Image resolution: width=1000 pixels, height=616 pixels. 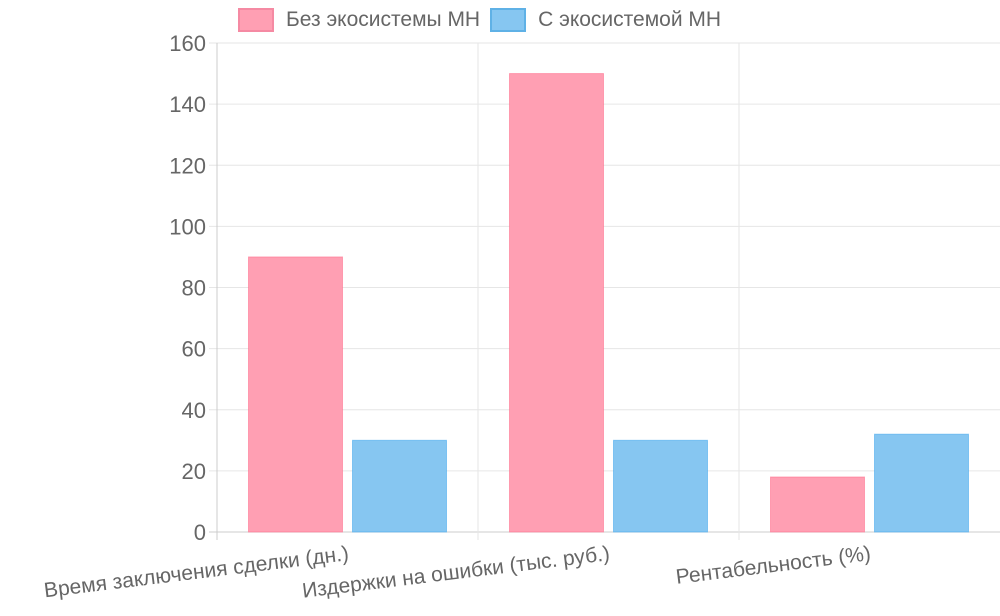 I want to click on y-tick-label: 80, so click(x=194, y=288).